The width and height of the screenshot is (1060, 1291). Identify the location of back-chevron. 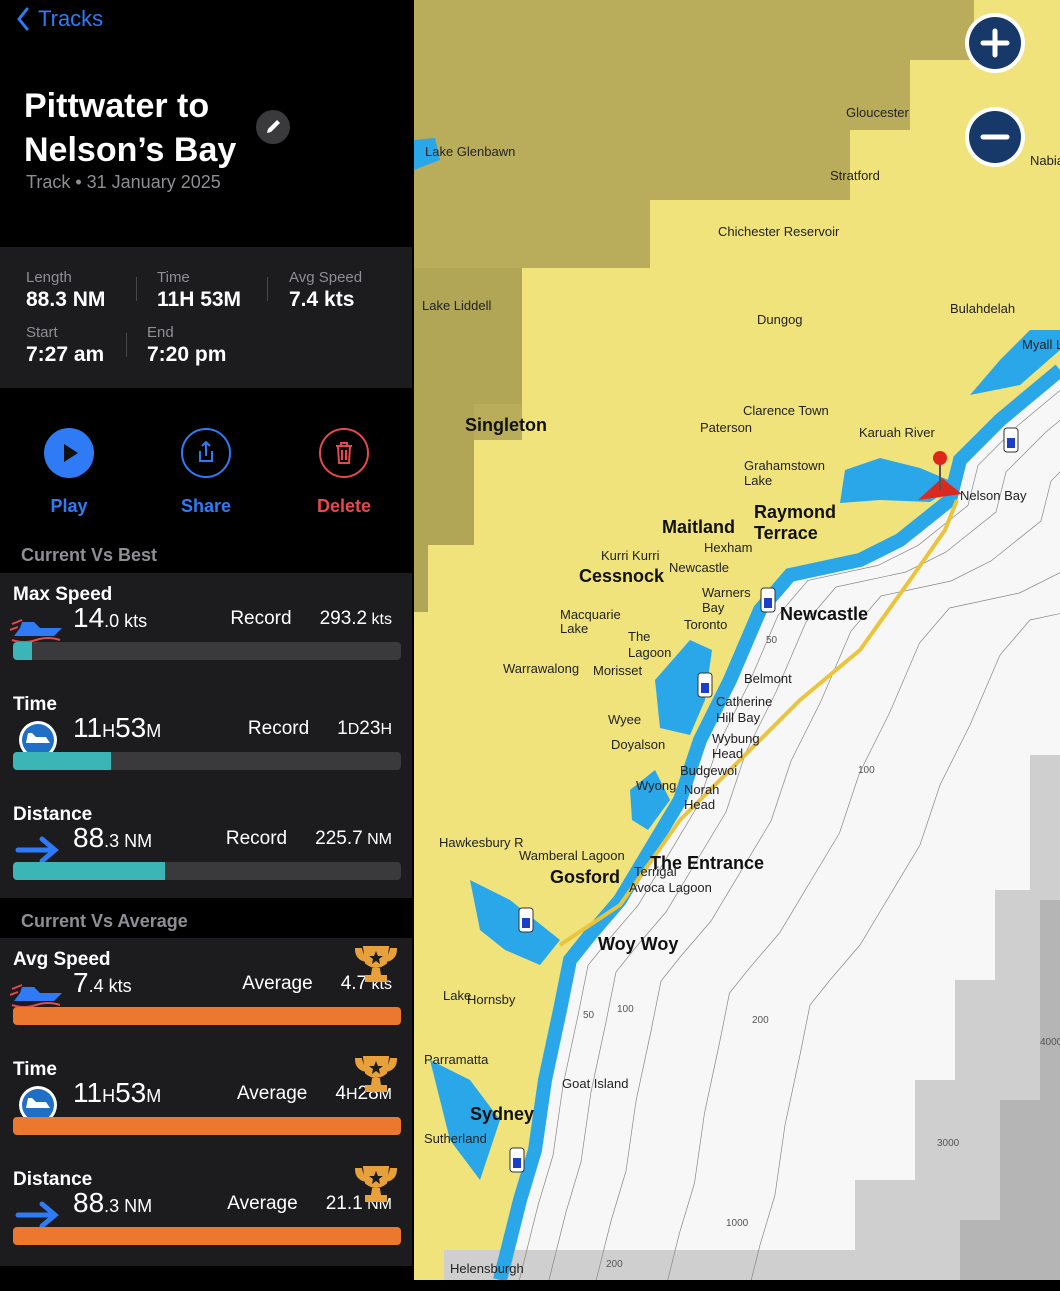
(23, 19).